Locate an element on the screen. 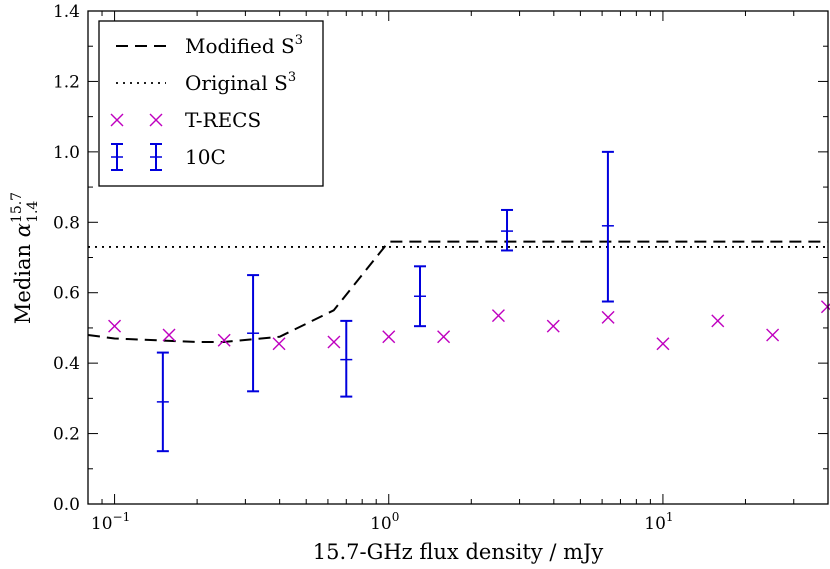 The width and height of the screenshot is (830, 569). y-tick-label: 1.4 is located at coordinates (66, 12).